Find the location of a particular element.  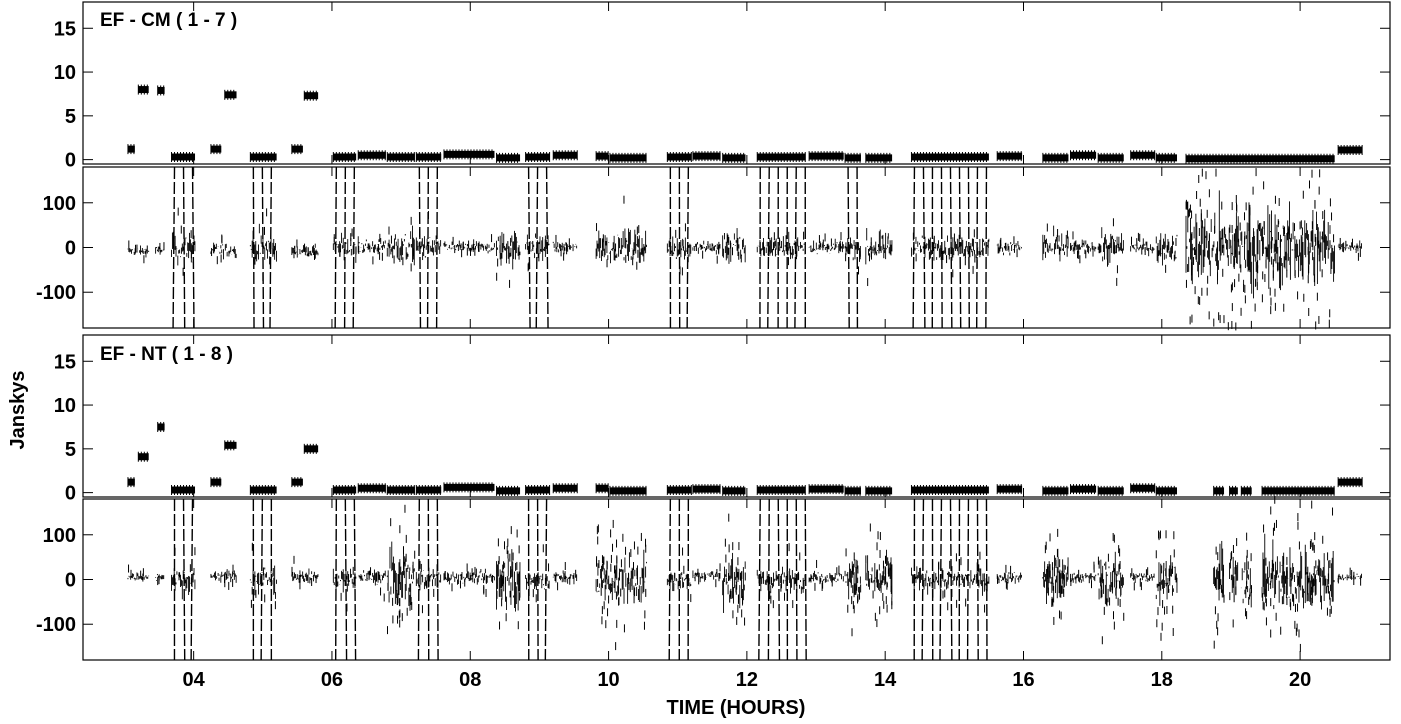

x-tick-label: 18 is located at coordinates (1162, 680).